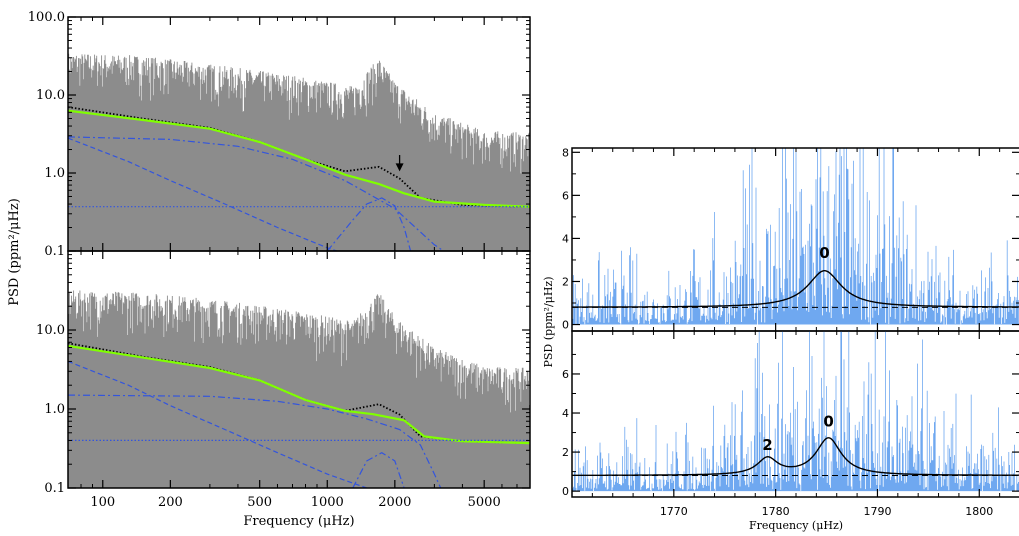 This screenshot has width=1019, height=536. I want to click on component-1-line, so click(255, 441).